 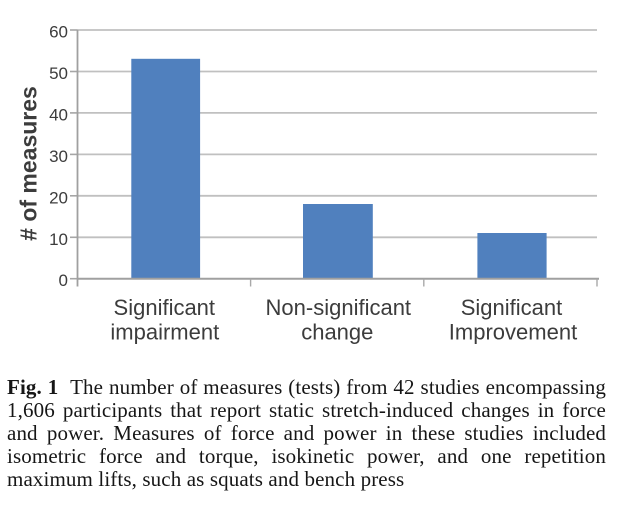 What do you see at coordinates (513, 332) in the screenshot?
I see `svg-text: Improvement` at bounding box center [513, 332].